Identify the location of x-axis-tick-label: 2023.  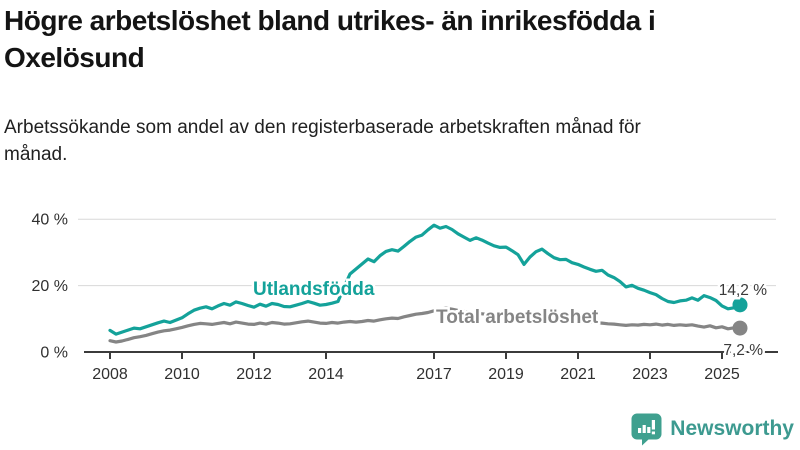
(650, 374).